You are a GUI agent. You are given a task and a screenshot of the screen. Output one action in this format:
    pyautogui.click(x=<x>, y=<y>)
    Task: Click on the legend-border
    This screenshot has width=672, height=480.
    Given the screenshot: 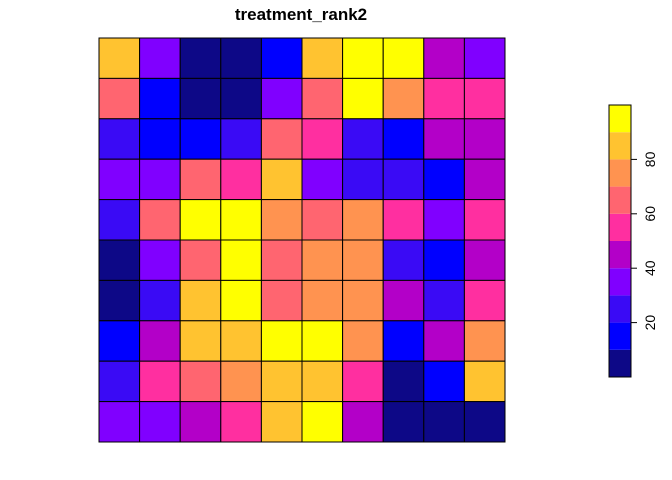 What is the action you would take?
    pyautogui.click(x=620, y=241)
    